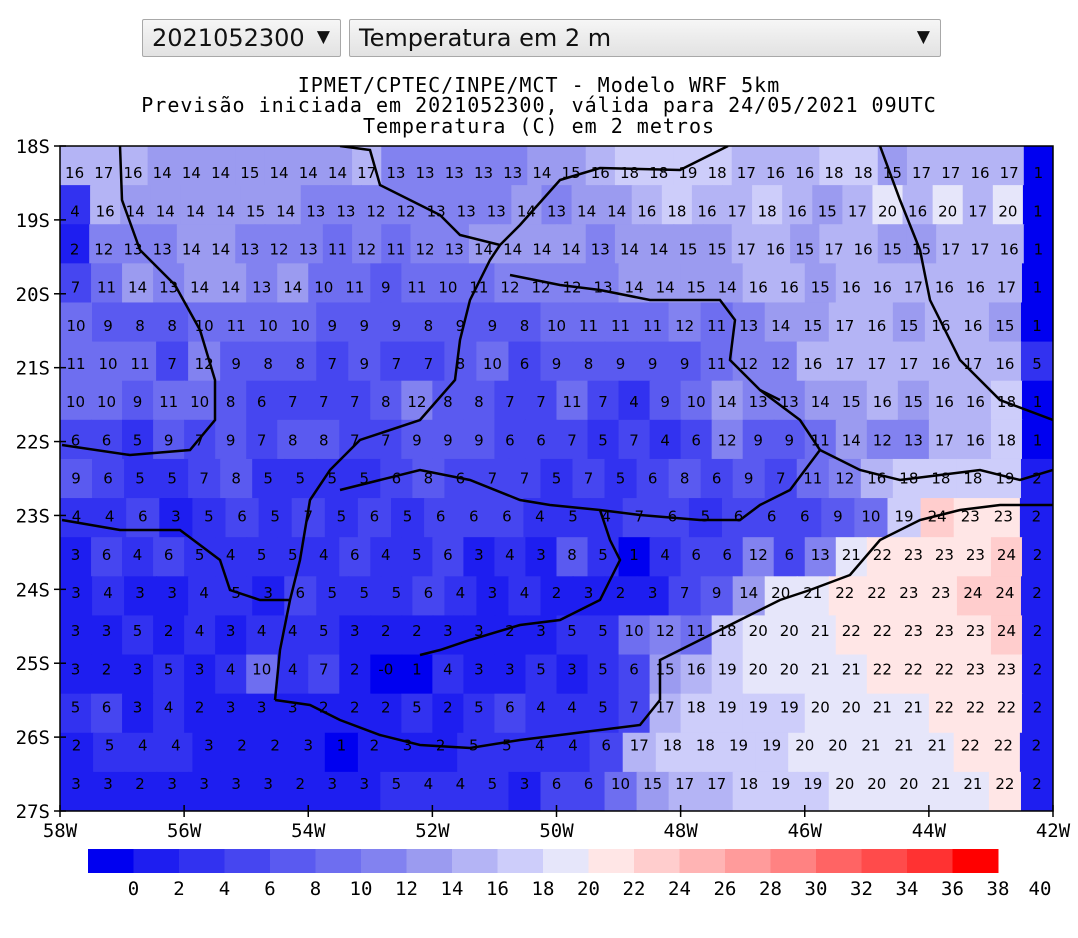  What do you see at coordinates (977, 211) in the screenshot?
I see `temperature-value: 17` at bounding box center [977, 211].